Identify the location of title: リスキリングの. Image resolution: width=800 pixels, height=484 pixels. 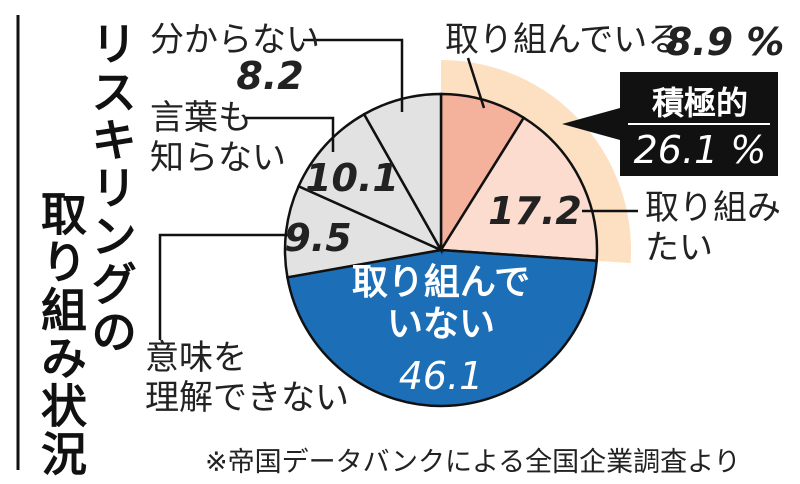
(111, 188).